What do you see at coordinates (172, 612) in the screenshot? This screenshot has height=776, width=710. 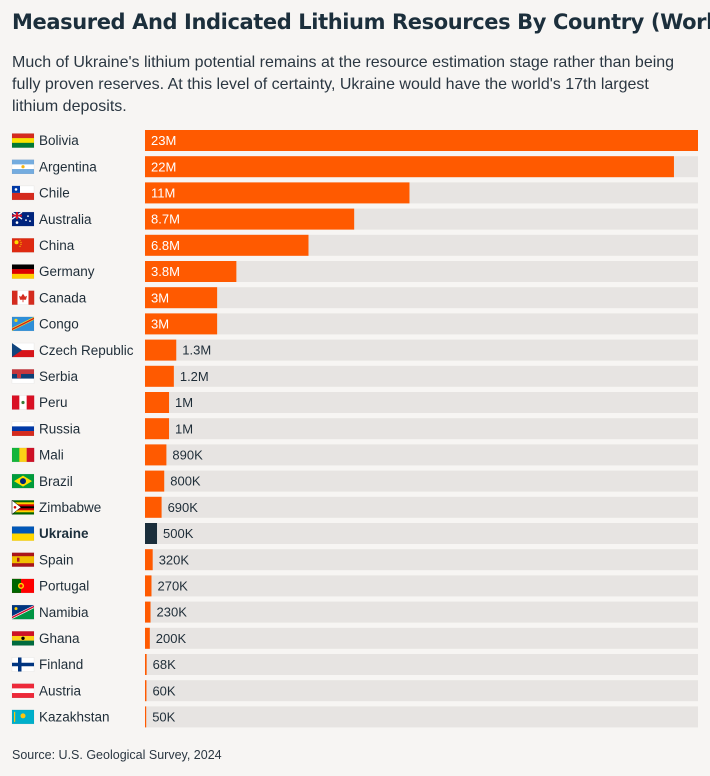 I see `value-label: 230K` at bounding box center [172, 612].